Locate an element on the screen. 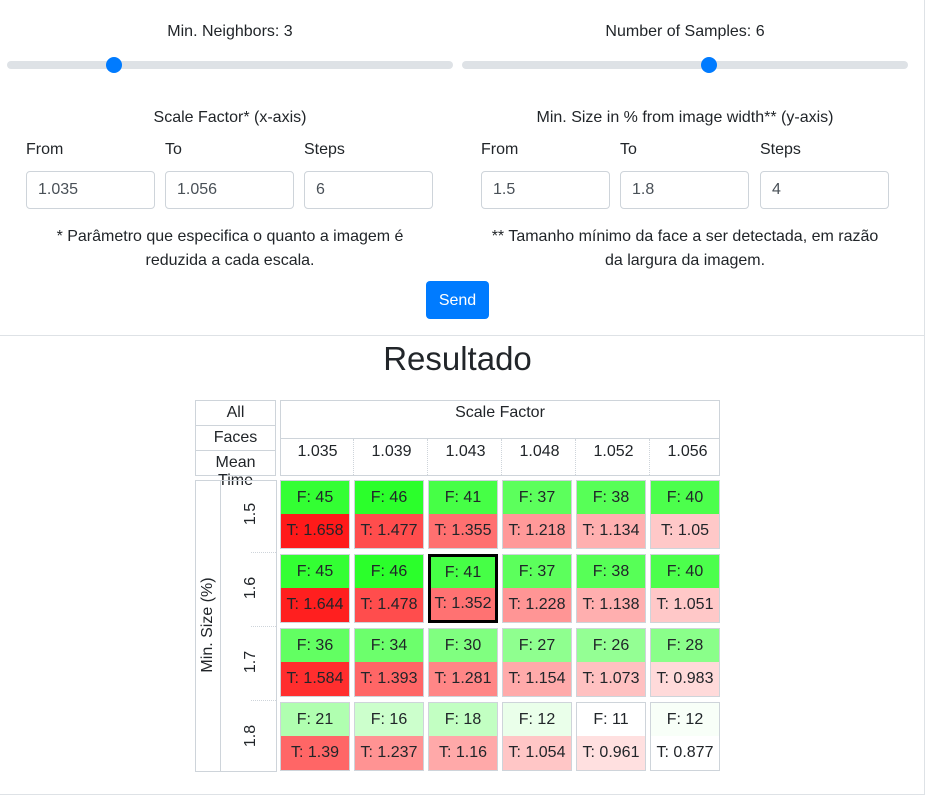 Image resolution: width=925 pixels, height=795 pixels. result-cell: F: 40 T: 1.05 is located at coordinates (685, 514).